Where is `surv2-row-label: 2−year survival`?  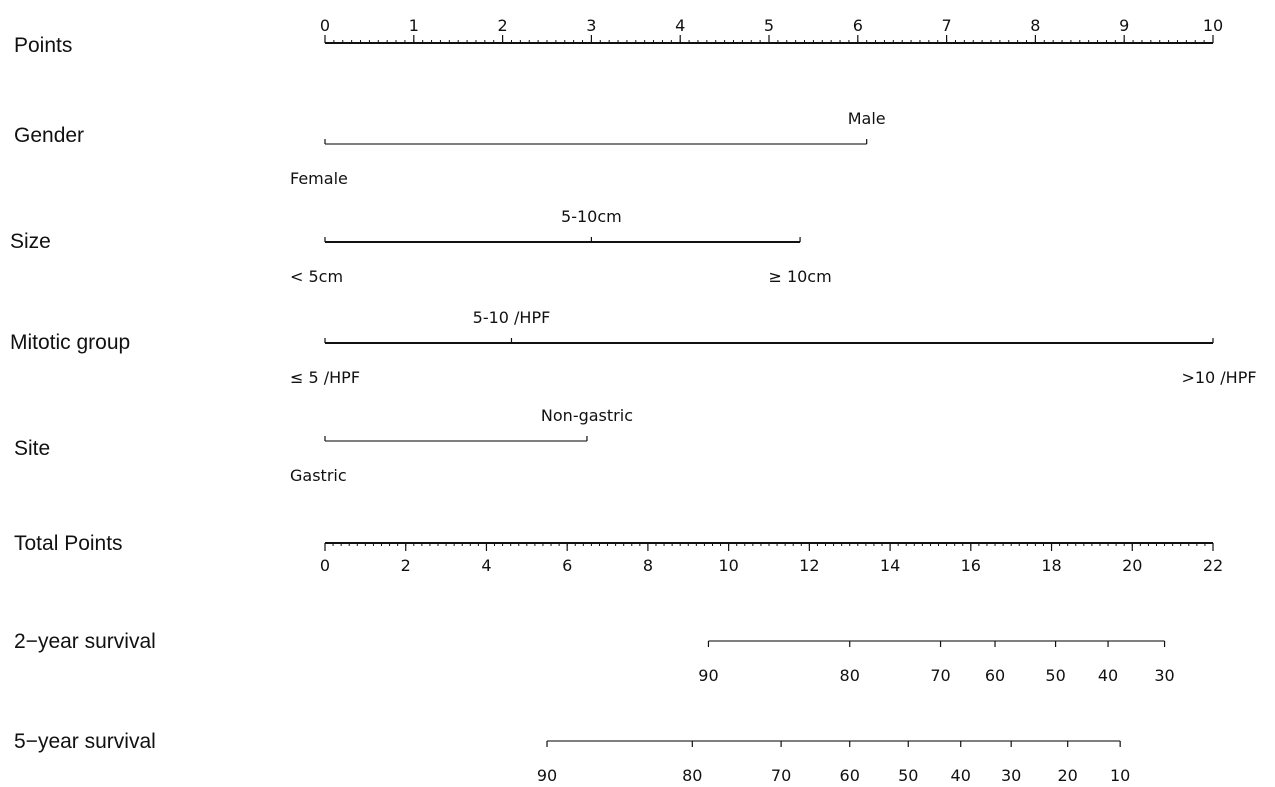
surv2-row-label: 2−year survival is located at coordinates (85, 641).